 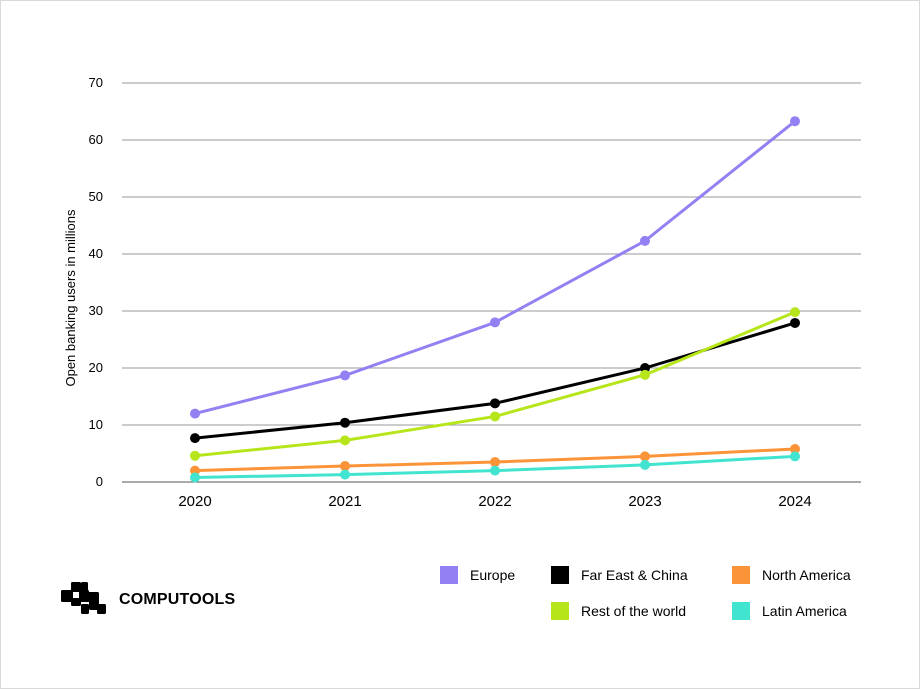 I want to click on legend-item-europe: Europe, so click(x=477, y=575).